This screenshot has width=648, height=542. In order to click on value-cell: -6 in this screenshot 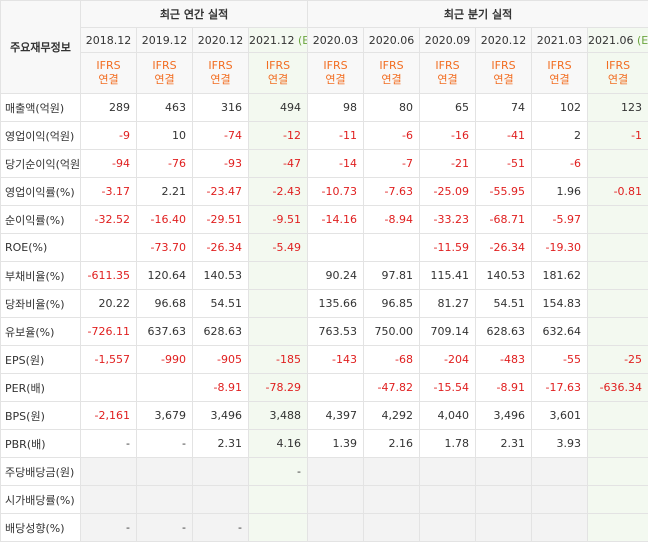, I will do `click(560, 164)`.